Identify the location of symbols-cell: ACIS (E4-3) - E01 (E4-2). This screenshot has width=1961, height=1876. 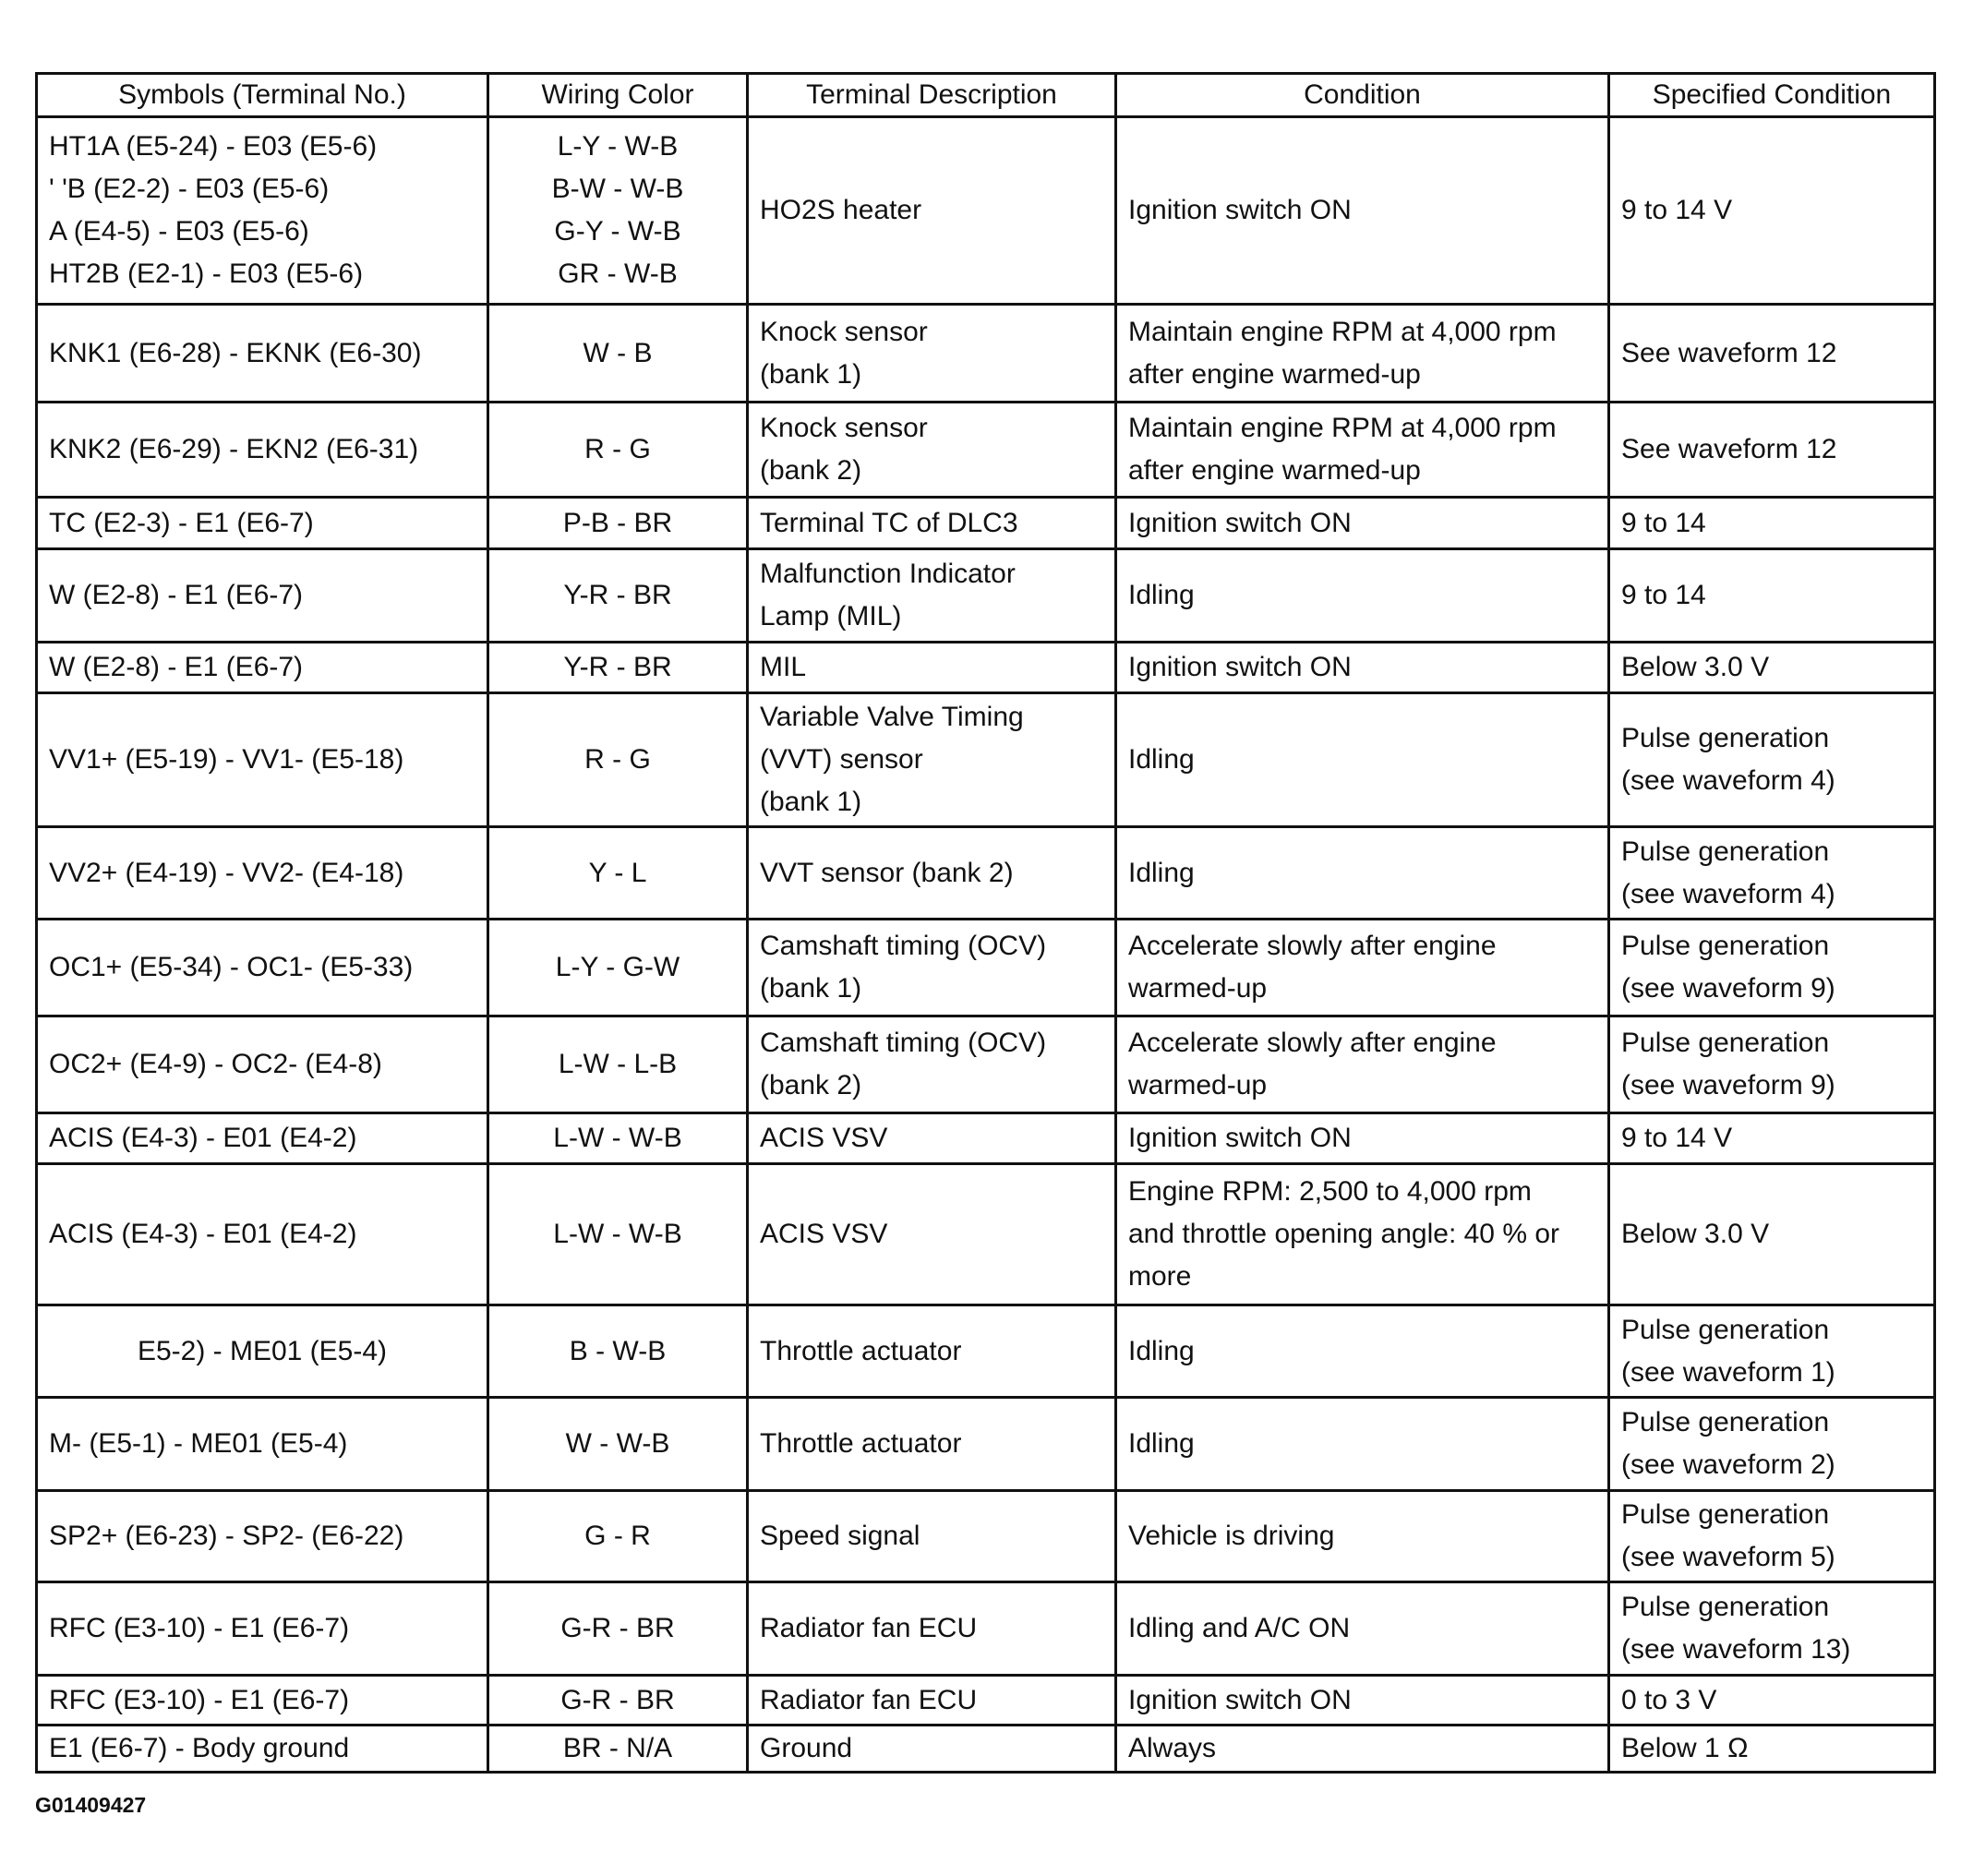
(262, 1138).